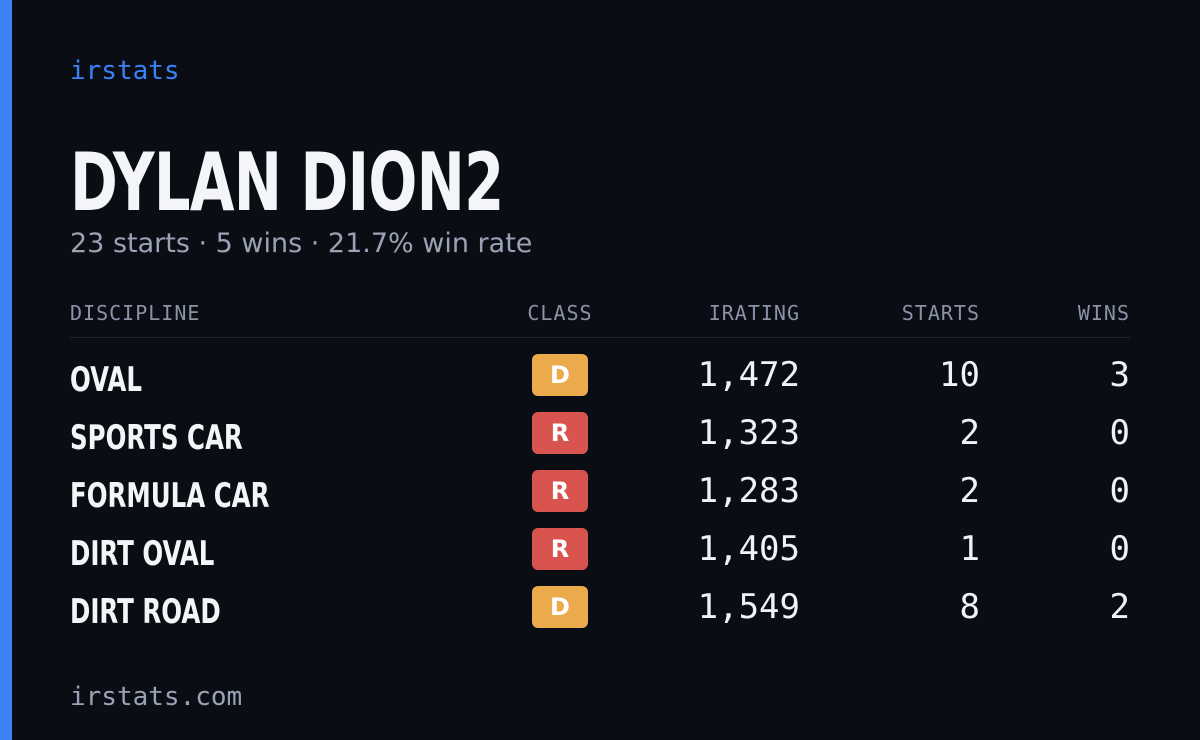 The image size is (1200, 740). What do you see at coordinates (940, 313) in the screenshot?
I see `column-header: STARTS` at bounding box center [940, 313].